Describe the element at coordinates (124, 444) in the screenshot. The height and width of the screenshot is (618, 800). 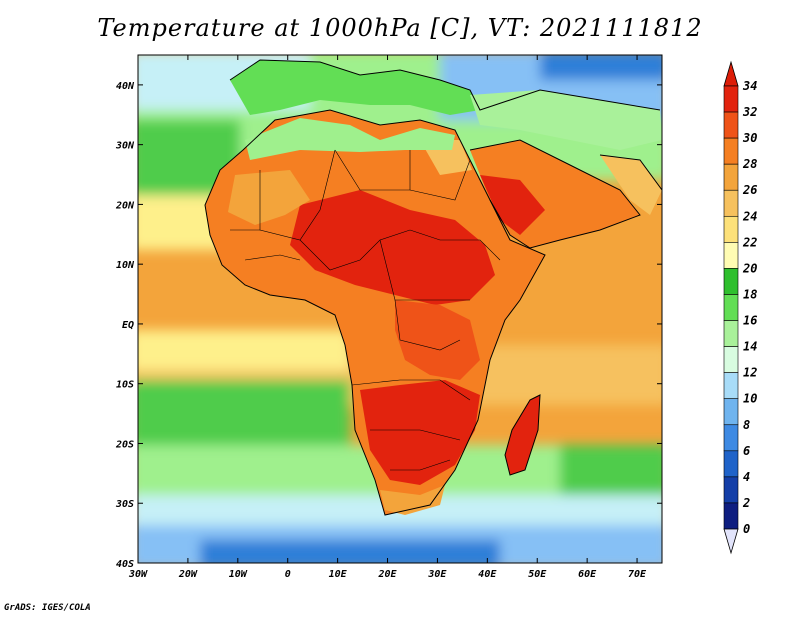
I see `lat-tick-label: 20S` at that location.